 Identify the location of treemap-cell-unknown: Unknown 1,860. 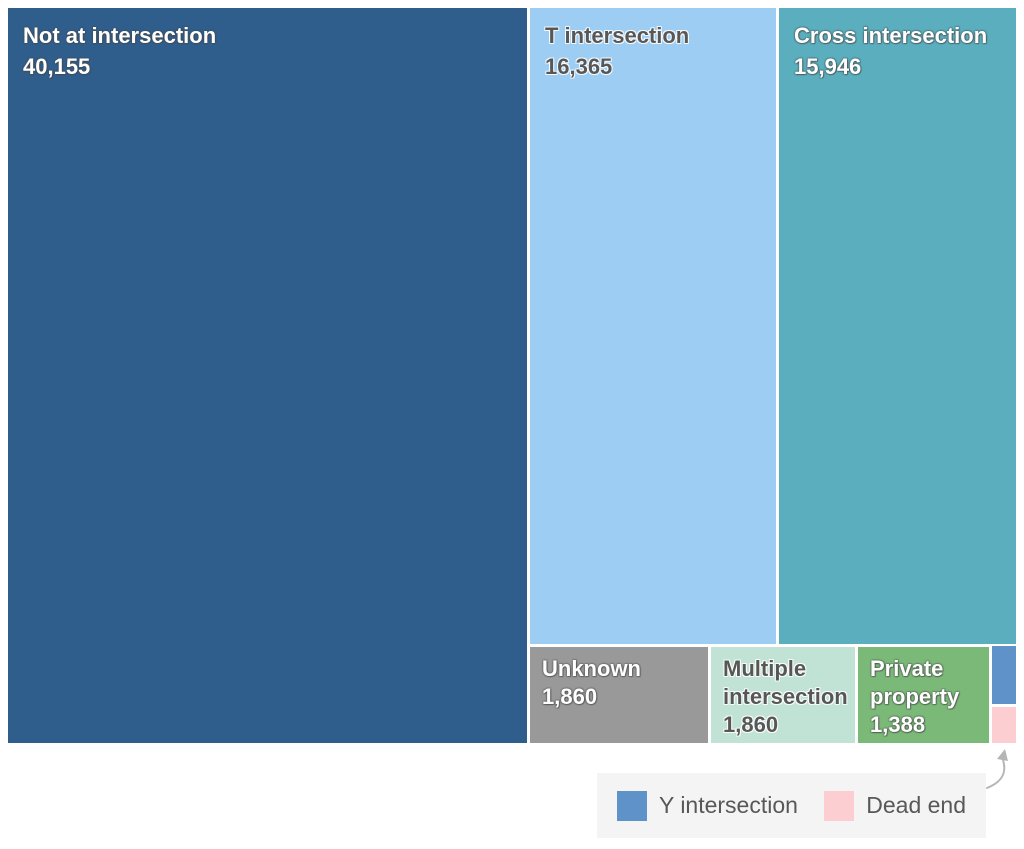
(619, 695).